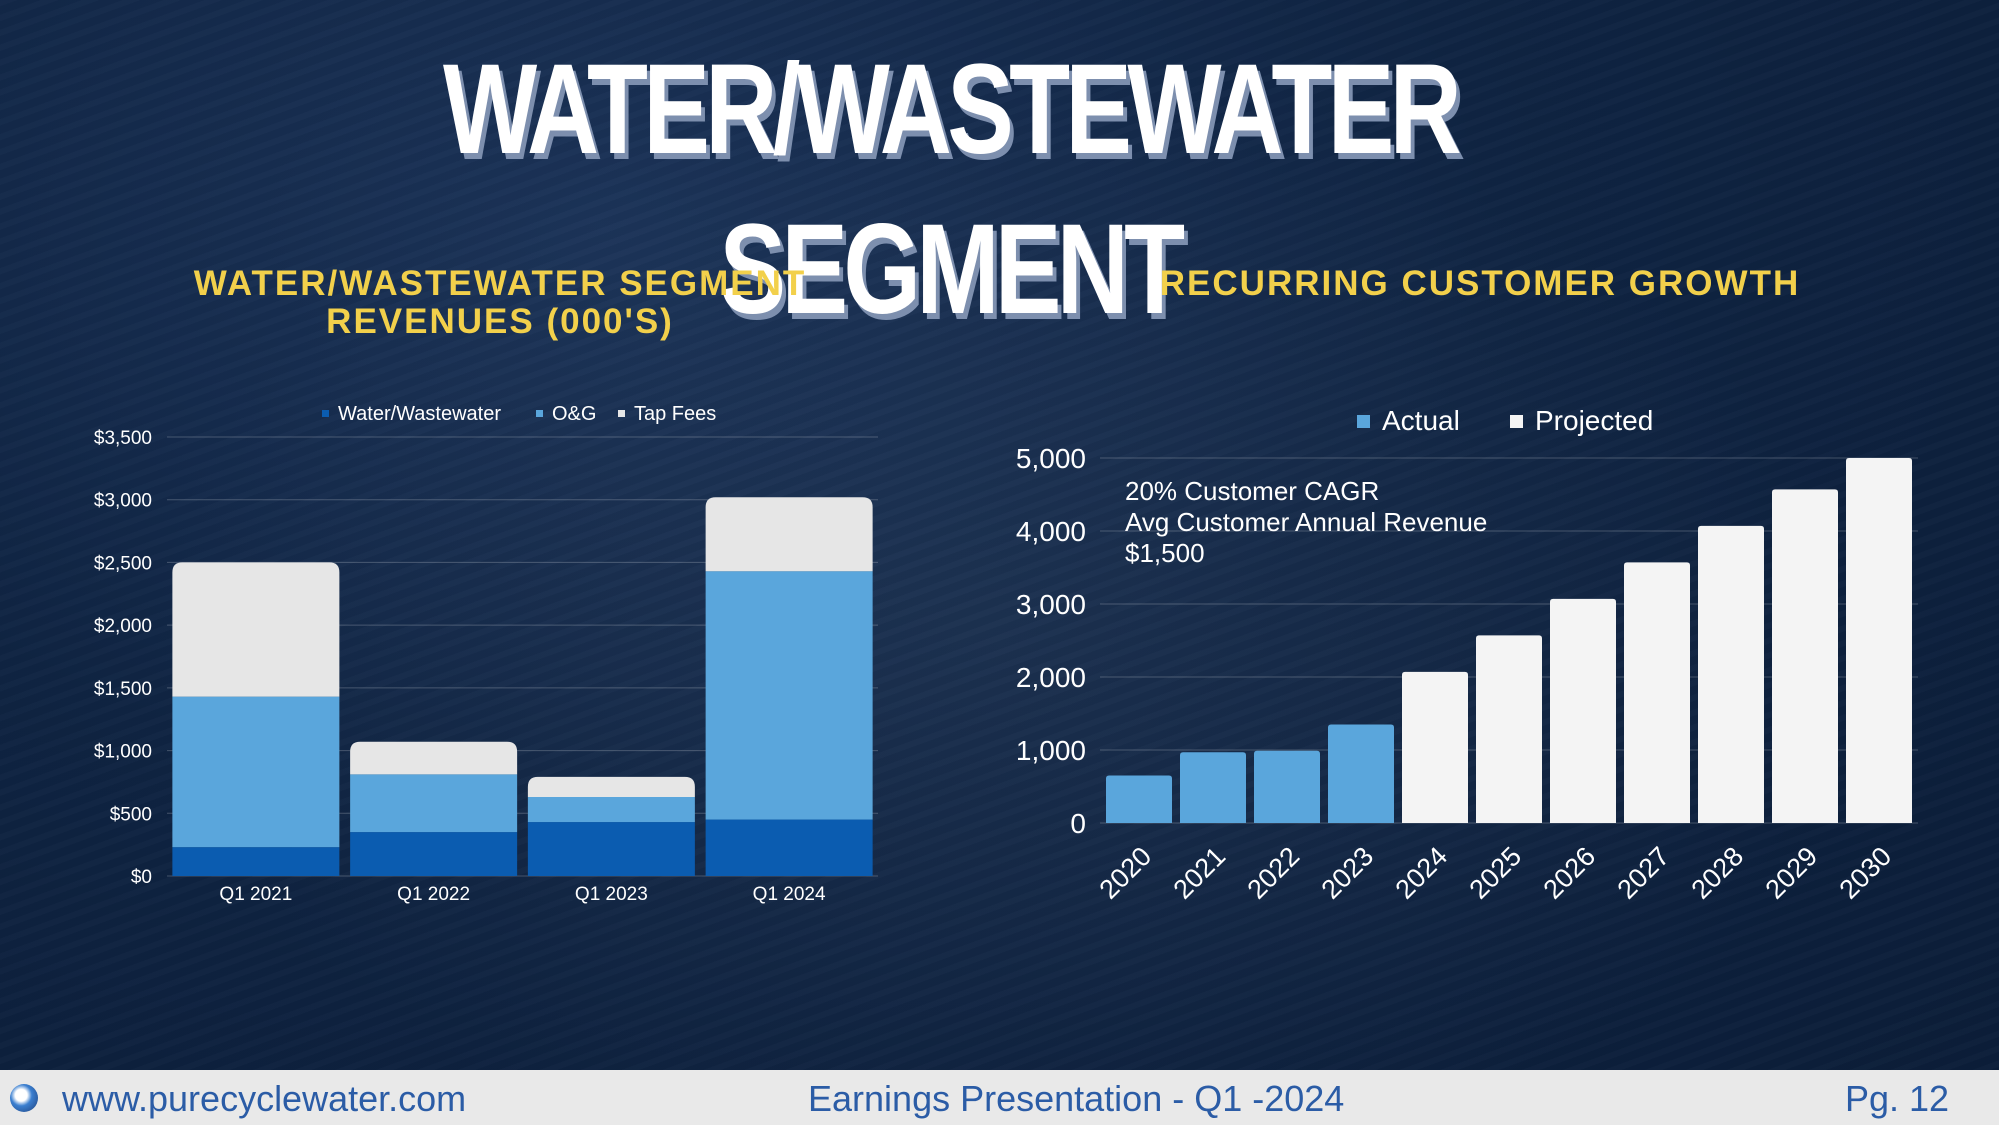  What do you see at coordinates (1051, 677) in the screenshot?
I see `right-ytick-label: 2,000` at bounding box center [1051, 677].